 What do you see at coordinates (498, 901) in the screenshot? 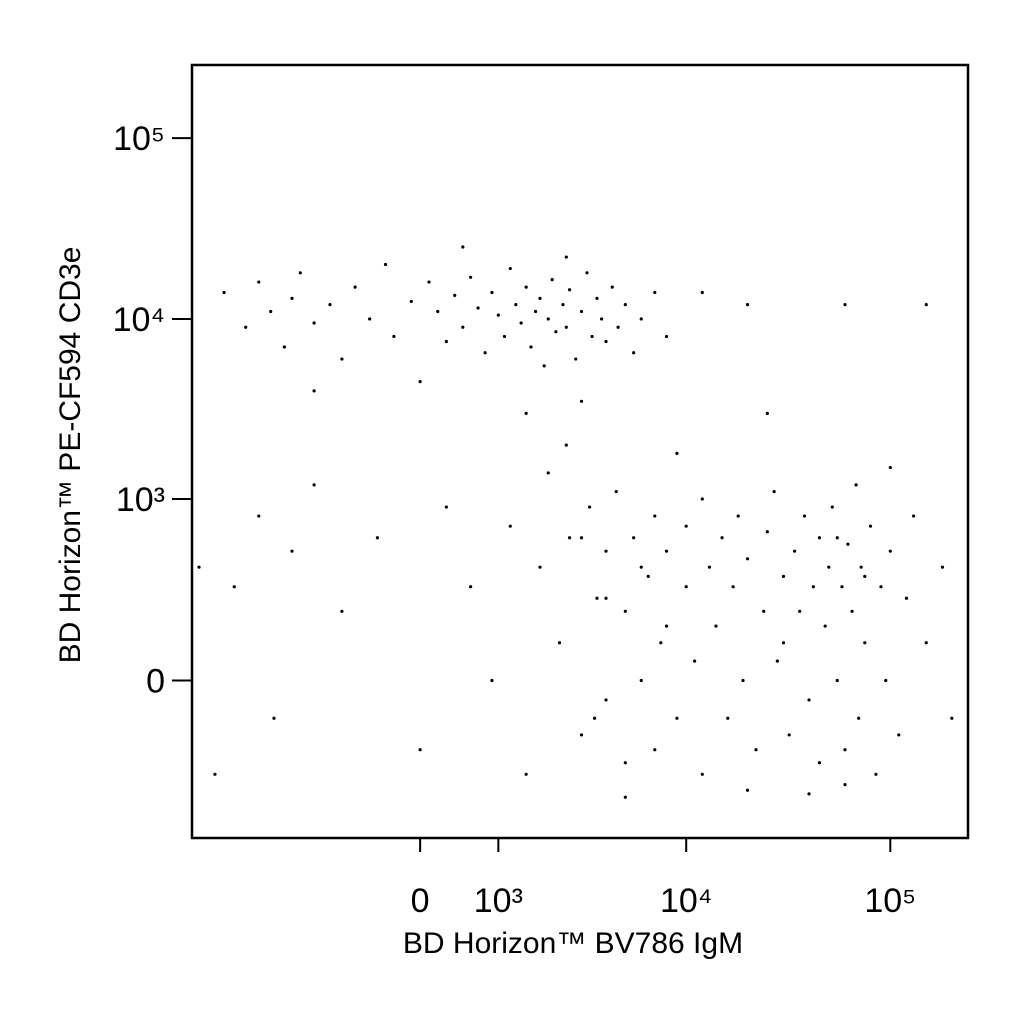
I see `x-tick-label: 10³` at bounding box center [498, 901].